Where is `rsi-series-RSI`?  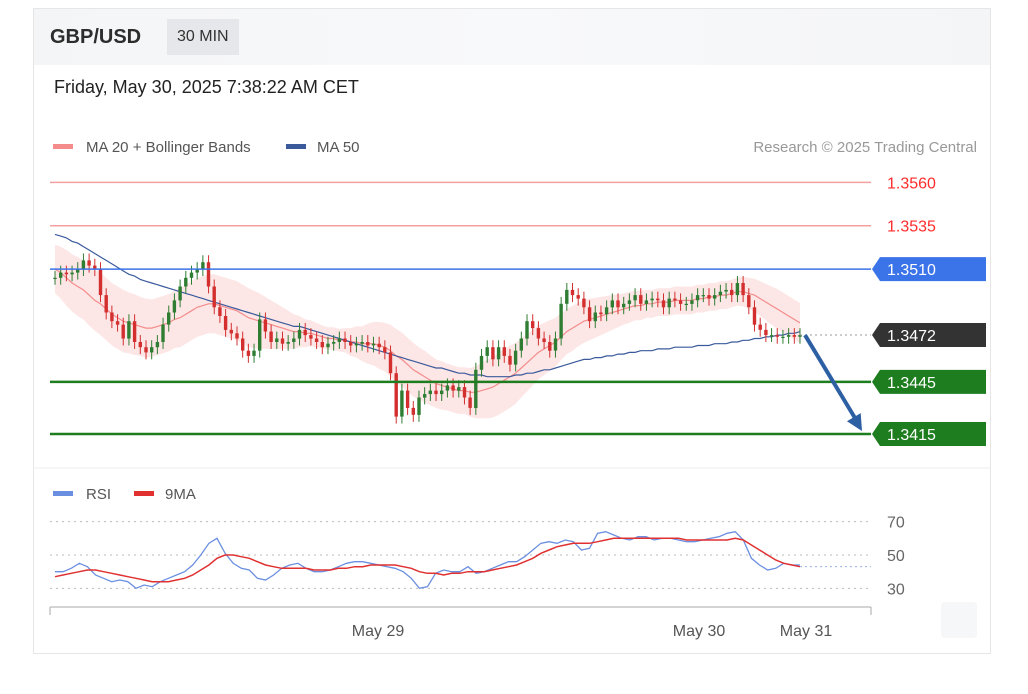
rsi-series-RSI is located at coordinates (427, 560).